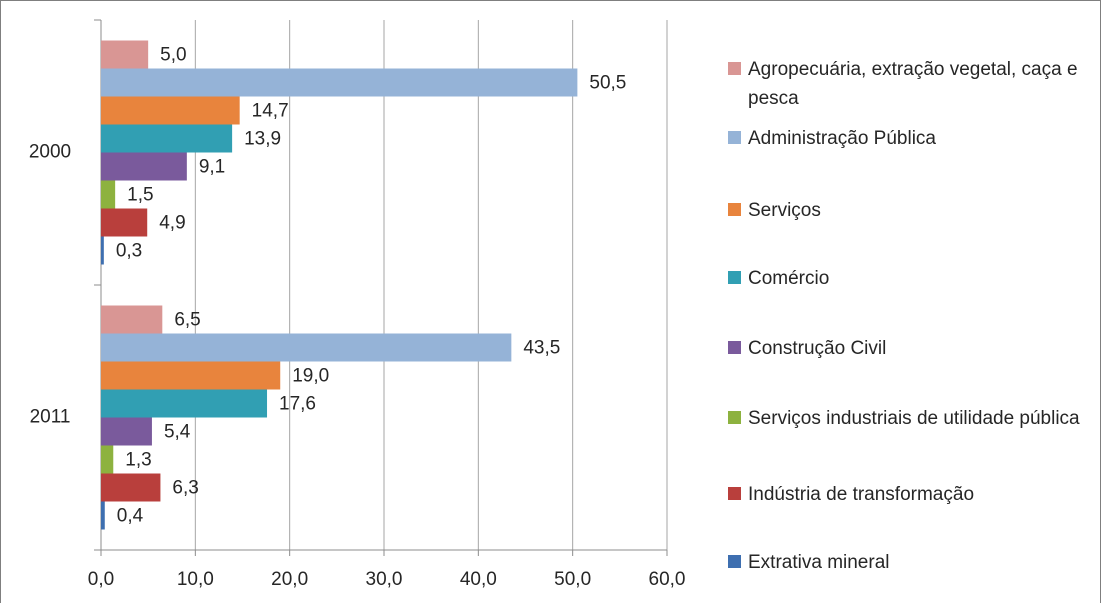 This screenshot has height=603, width=1101. Describe the element at coordinates (861, 494) in the screenshot. I see `legend-label: Indústria de transformação` at that location.